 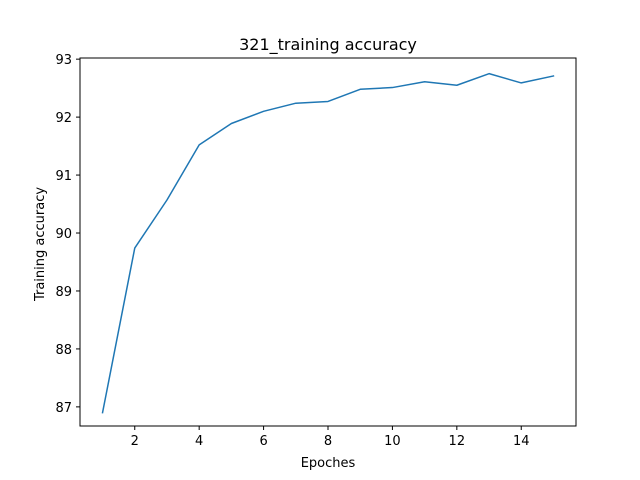 I want to click on x-tick-label: 12, so click(x=457, y=441).